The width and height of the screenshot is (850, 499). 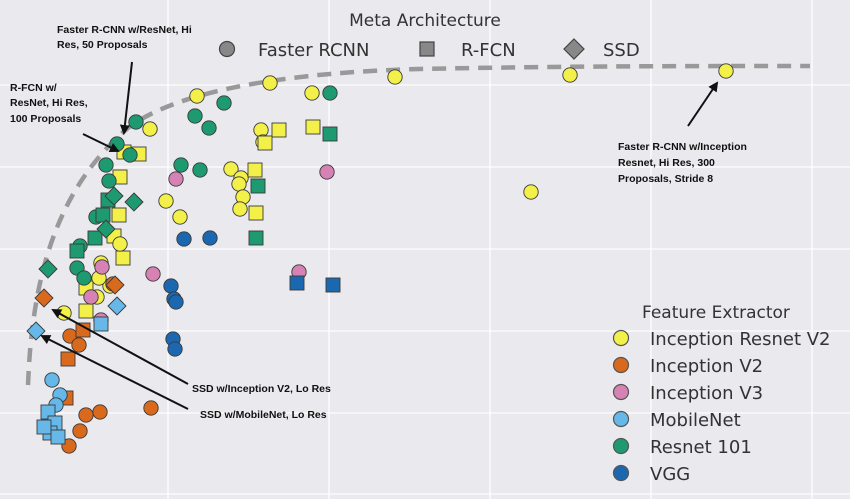 What do you see at coordinates (706, 393) in the screenshot?
I see `legend-label-inception-v3: Inception V3` at bounding box center [706, 393].